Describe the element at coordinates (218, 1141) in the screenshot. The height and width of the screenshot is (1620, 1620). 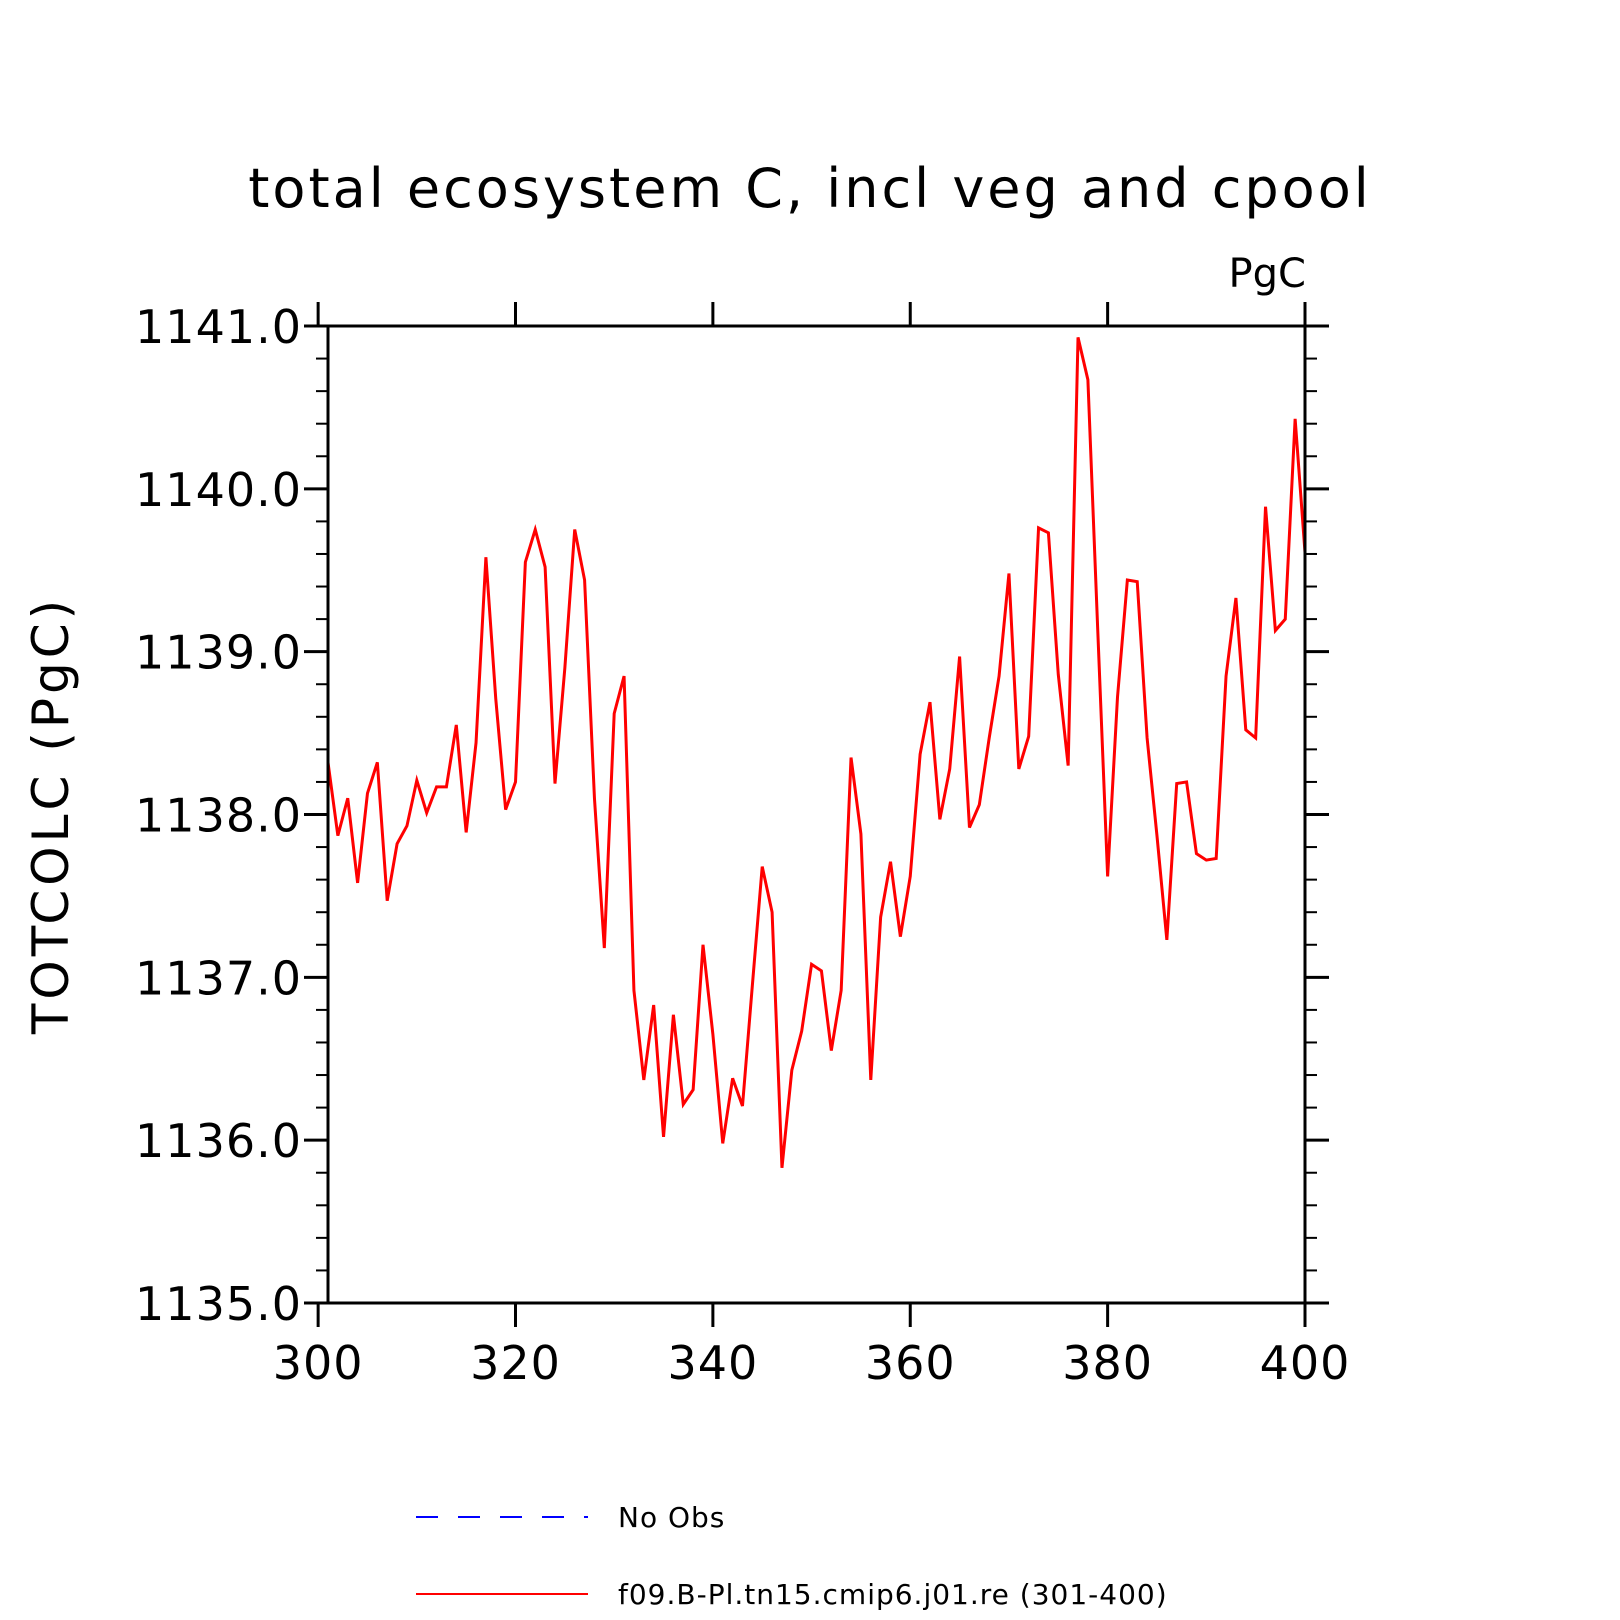
I see `y-tick-label: 1136.0` at that location.